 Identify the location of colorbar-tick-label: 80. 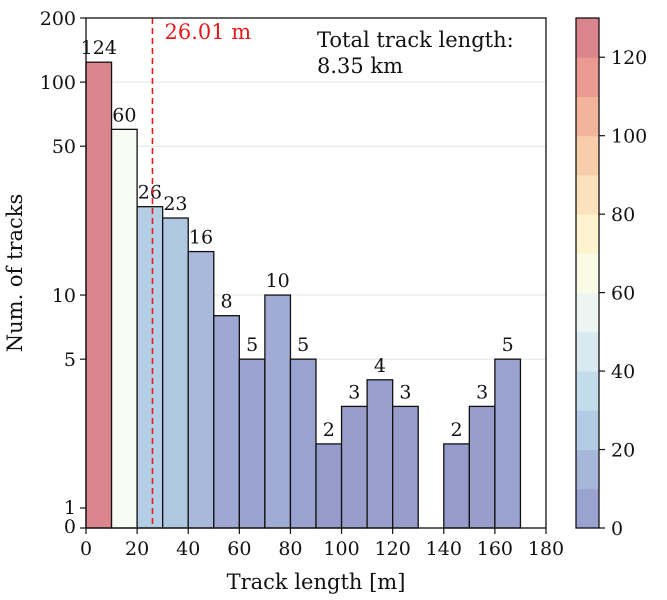
(623, 215).